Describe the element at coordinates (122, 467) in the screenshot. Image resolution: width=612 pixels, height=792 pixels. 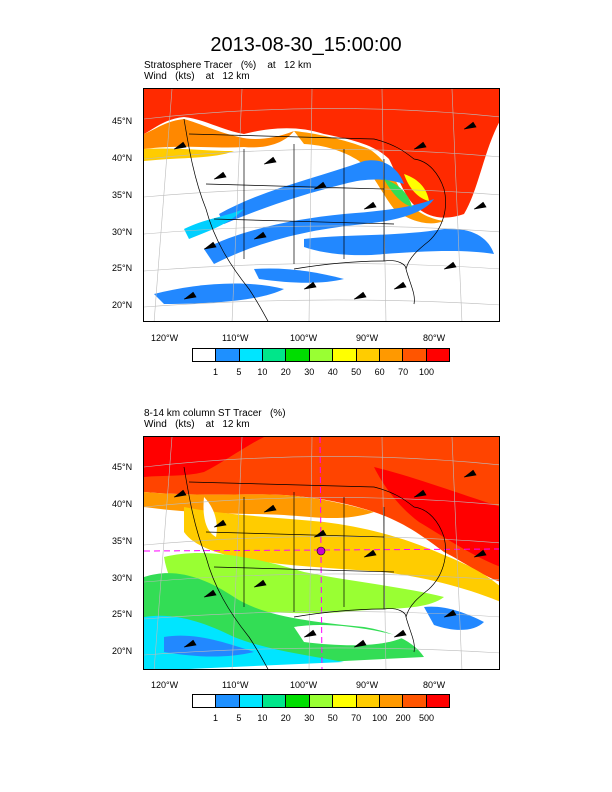
I see `panel2-lat-tick: 45°N` at that location.